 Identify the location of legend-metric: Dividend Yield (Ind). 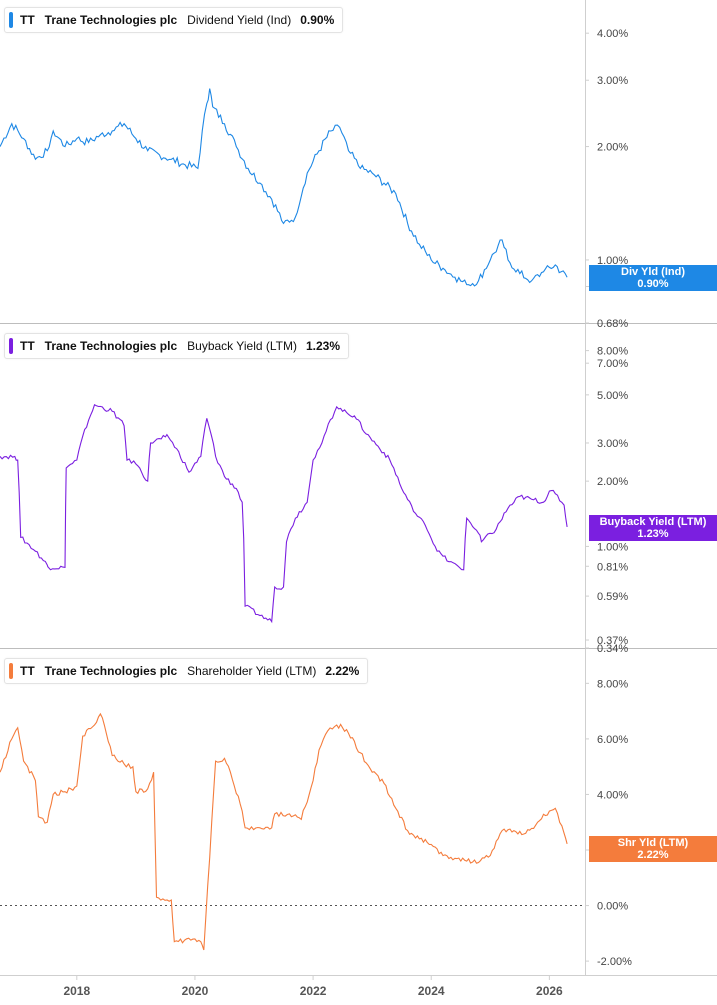
(239, 20).